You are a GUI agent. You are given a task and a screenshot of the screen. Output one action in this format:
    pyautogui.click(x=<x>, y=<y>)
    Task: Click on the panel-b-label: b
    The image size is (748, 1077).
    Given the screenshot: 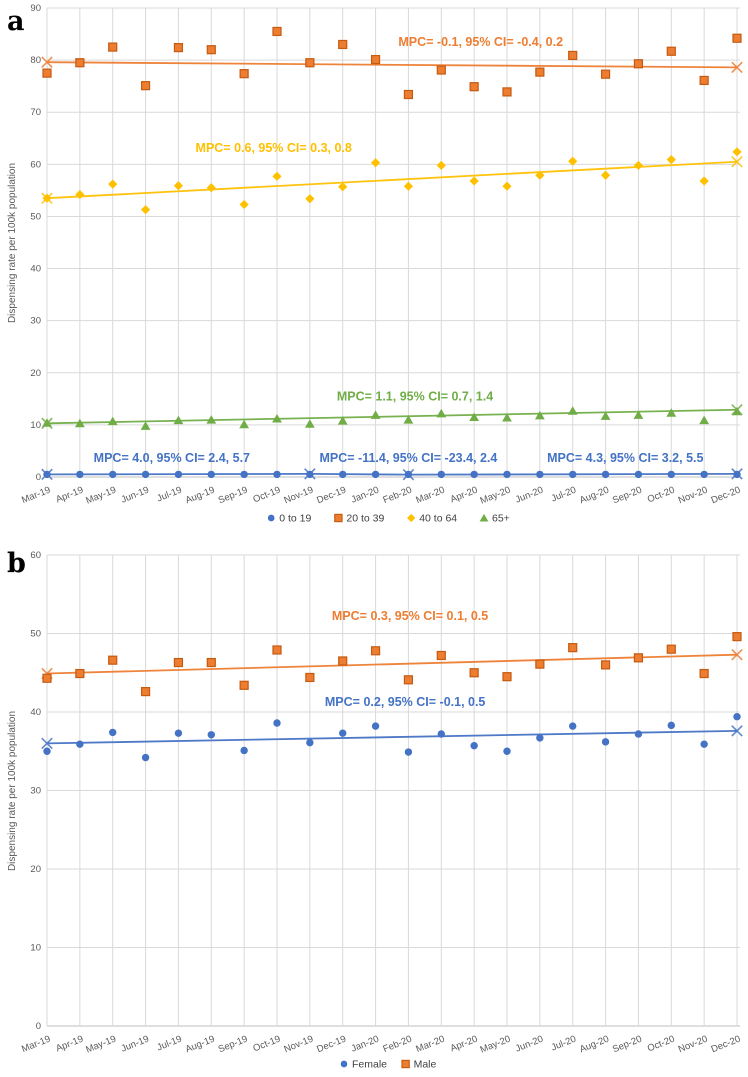 What is the action you would take?
    pyautogui.click(x=16, y=563)
    